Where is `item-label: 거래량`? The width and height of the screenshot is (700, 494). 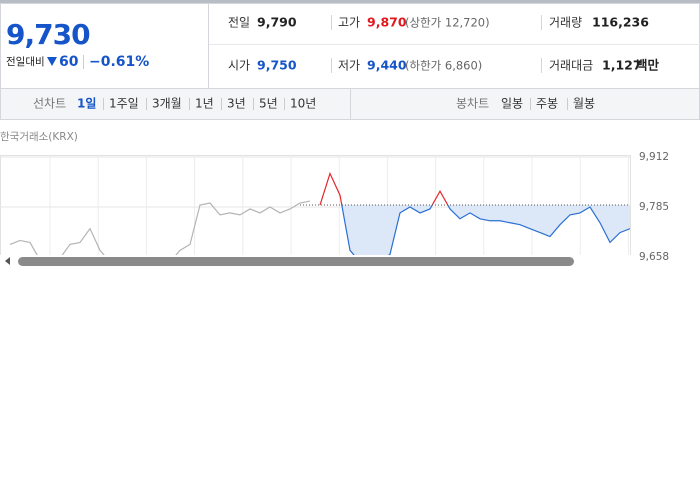
item-label: 거래량 is located at coordinates (565, 23).